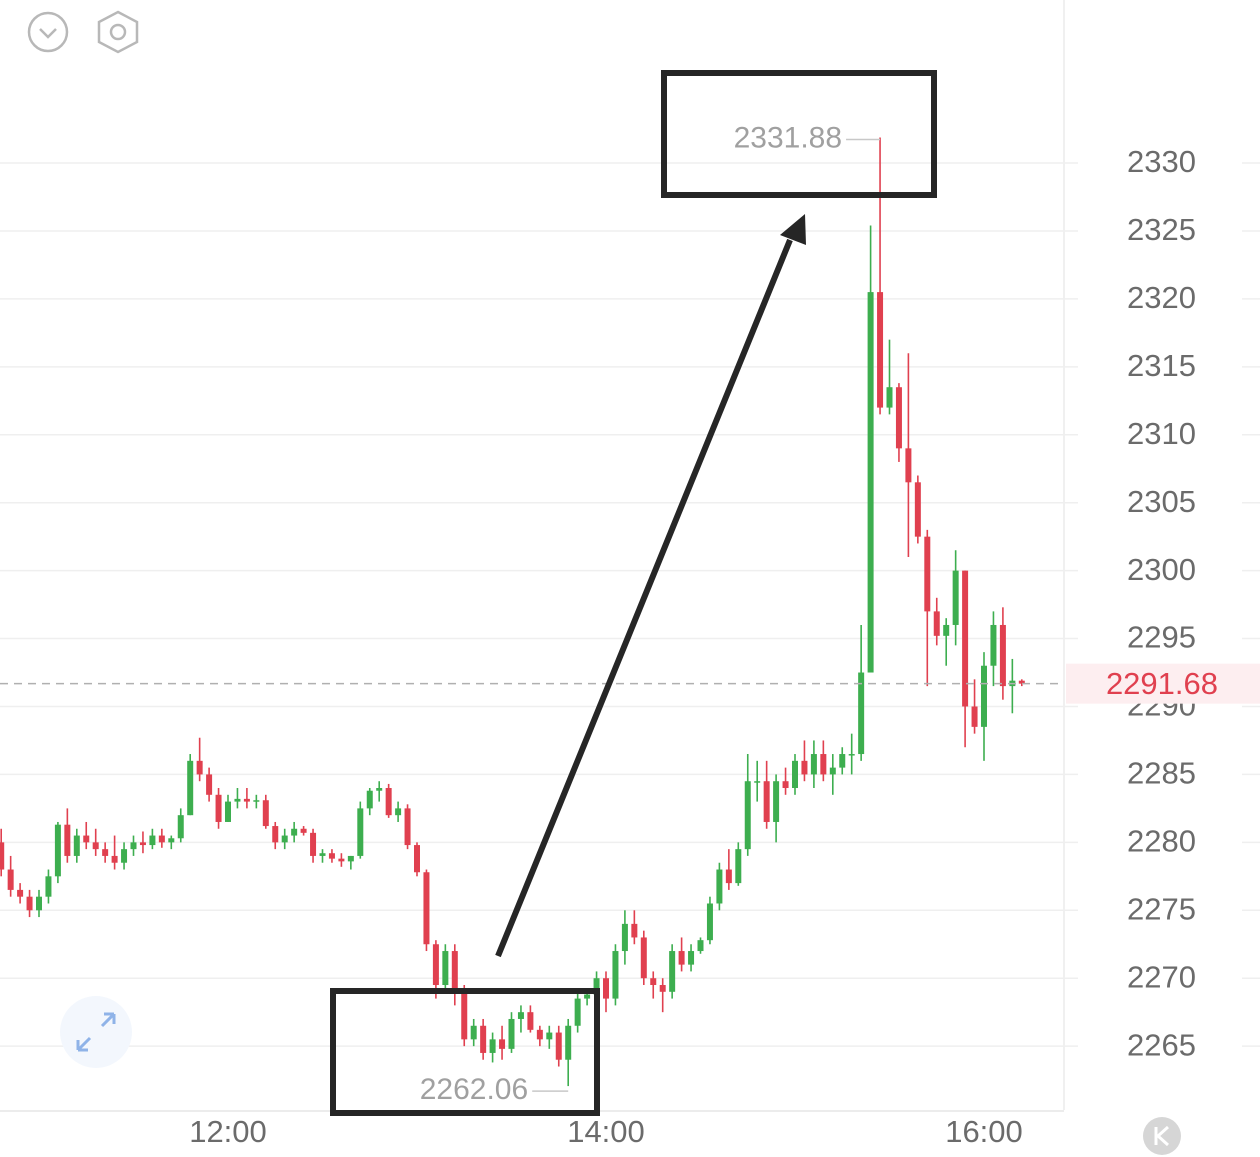 The image size is (1260, 1157). Describe the element at coordinates (1161, 569) in the screenshot. I see `y-tick-label: 2300` at that location.